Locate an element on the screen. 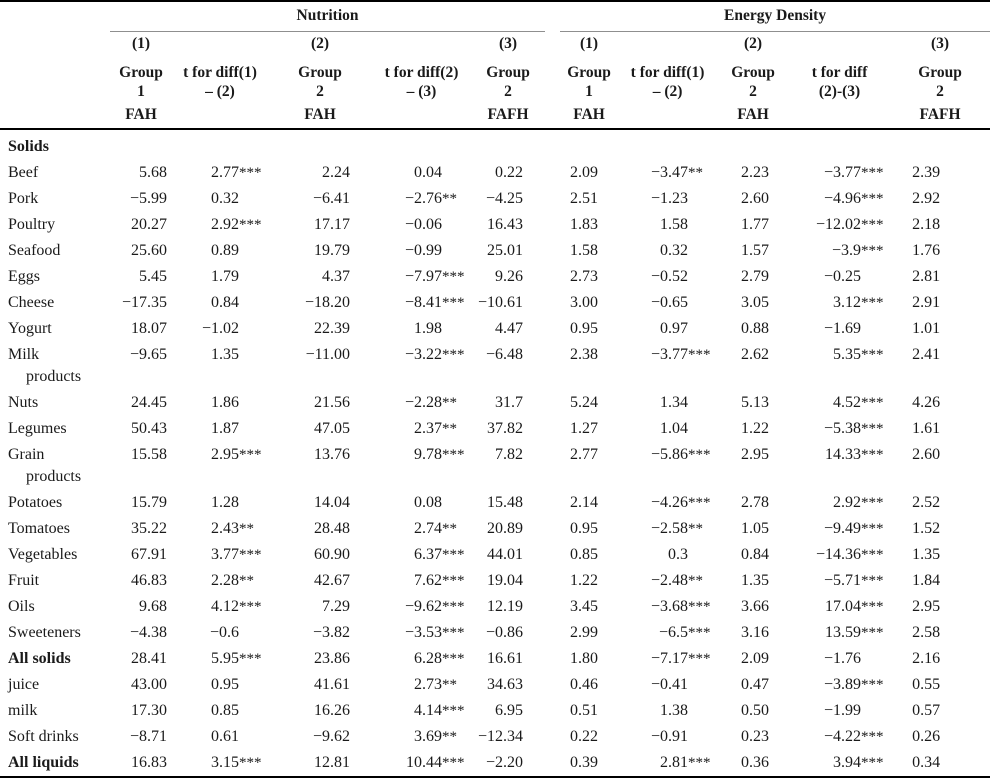 This screenshot has width=990, height=783. value-cell: −9.62 is located at coordinates (331, 736).